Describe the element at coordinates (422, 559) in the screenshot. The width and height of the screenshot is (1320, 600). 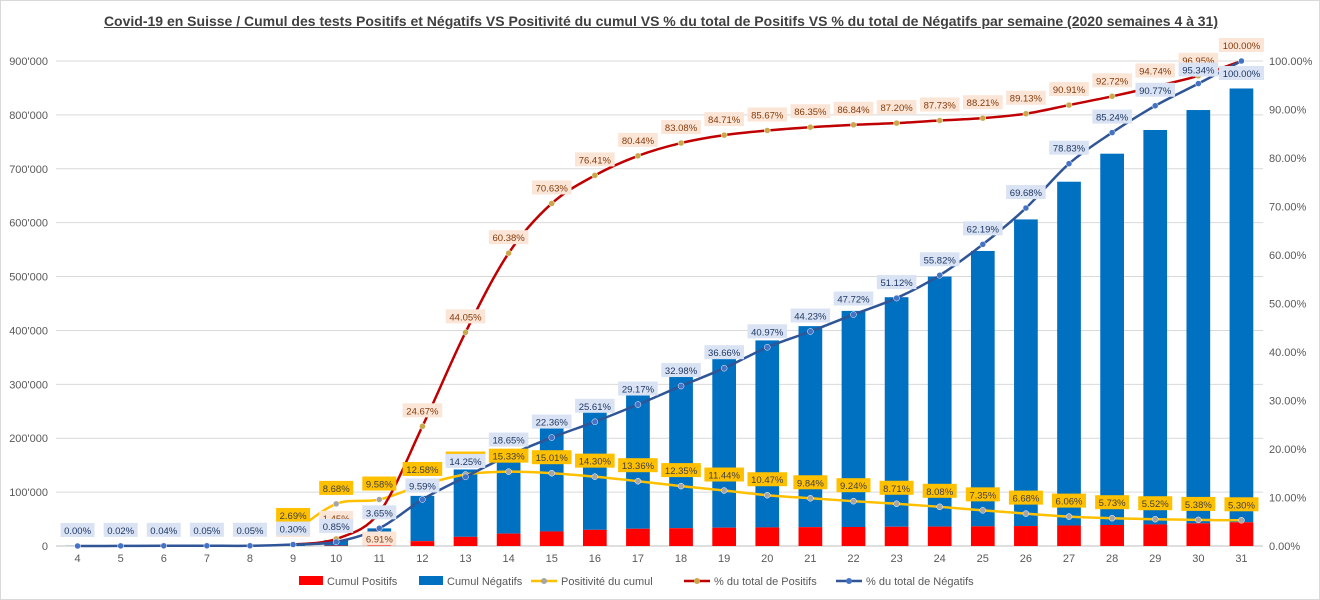
I see `x-tick-label: 12` at that location.